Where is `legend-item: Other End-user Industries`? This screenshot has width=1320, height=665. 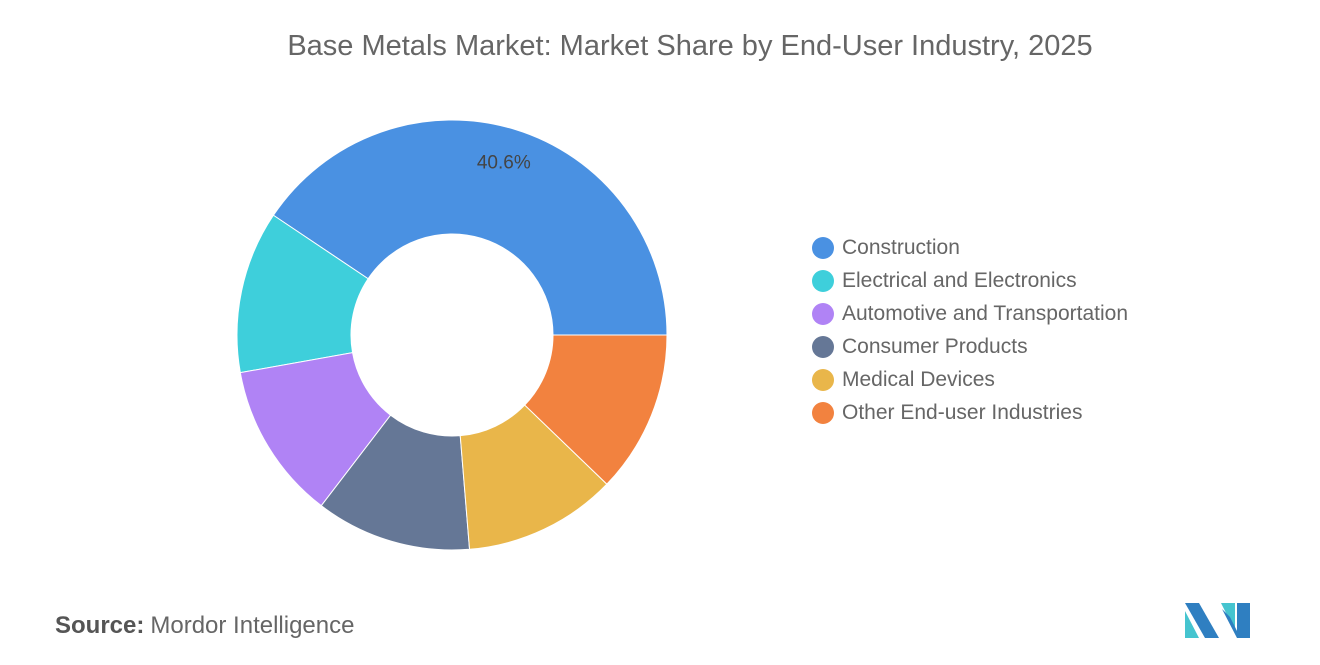
legend-item: Other End-user Industries is located at coordinates (970, 412).